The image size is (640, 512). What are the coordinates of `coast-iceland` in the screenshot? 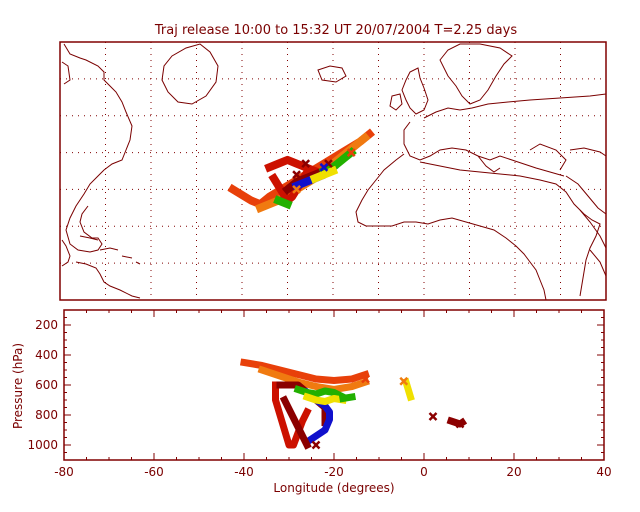 It's located at (332, 74).